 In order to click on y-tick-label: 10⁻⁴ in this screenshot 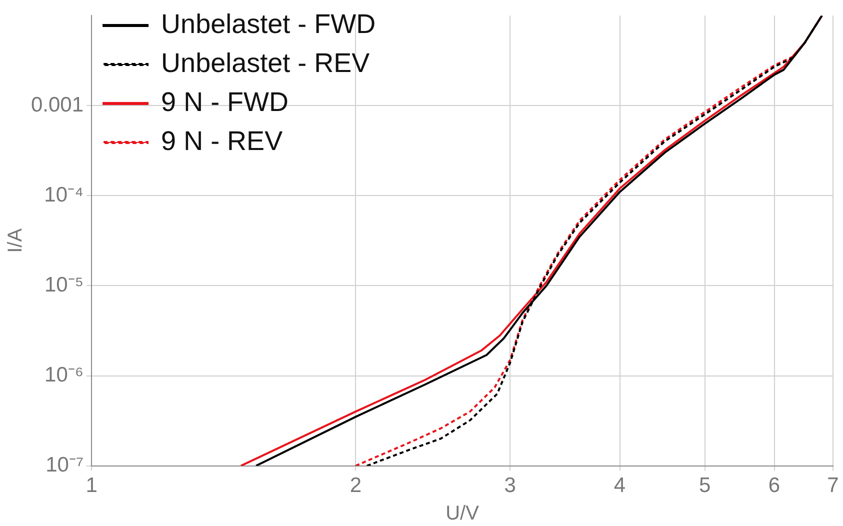, I will do `click(64, 194)`.